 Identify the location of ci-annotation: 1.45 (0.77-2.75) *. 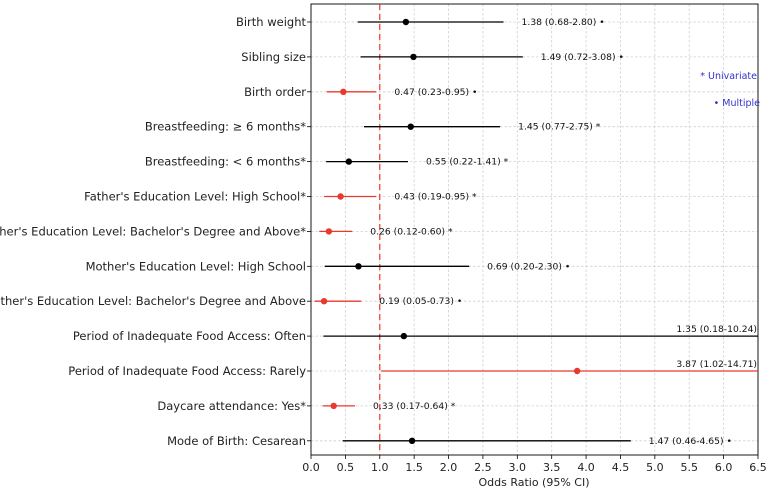
(559, 127).